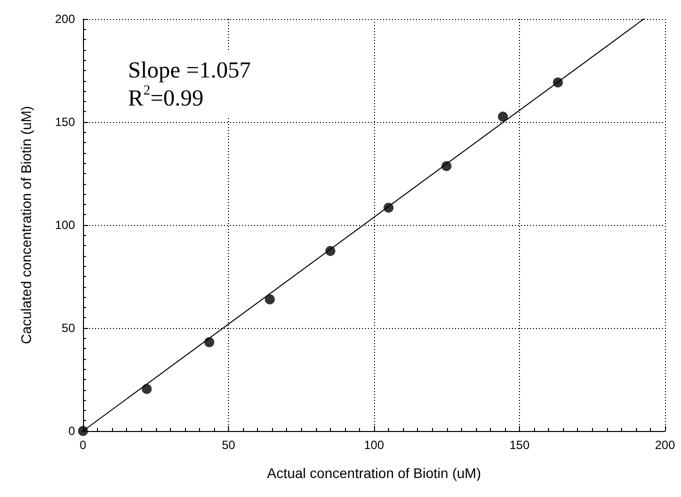 The width and height of the screenshot is (681, 497). Describe the element at coordinates (374, 473) in the screenshot. I see `x-axis-title: Actual concentration of Biotin (uM)` at that location.